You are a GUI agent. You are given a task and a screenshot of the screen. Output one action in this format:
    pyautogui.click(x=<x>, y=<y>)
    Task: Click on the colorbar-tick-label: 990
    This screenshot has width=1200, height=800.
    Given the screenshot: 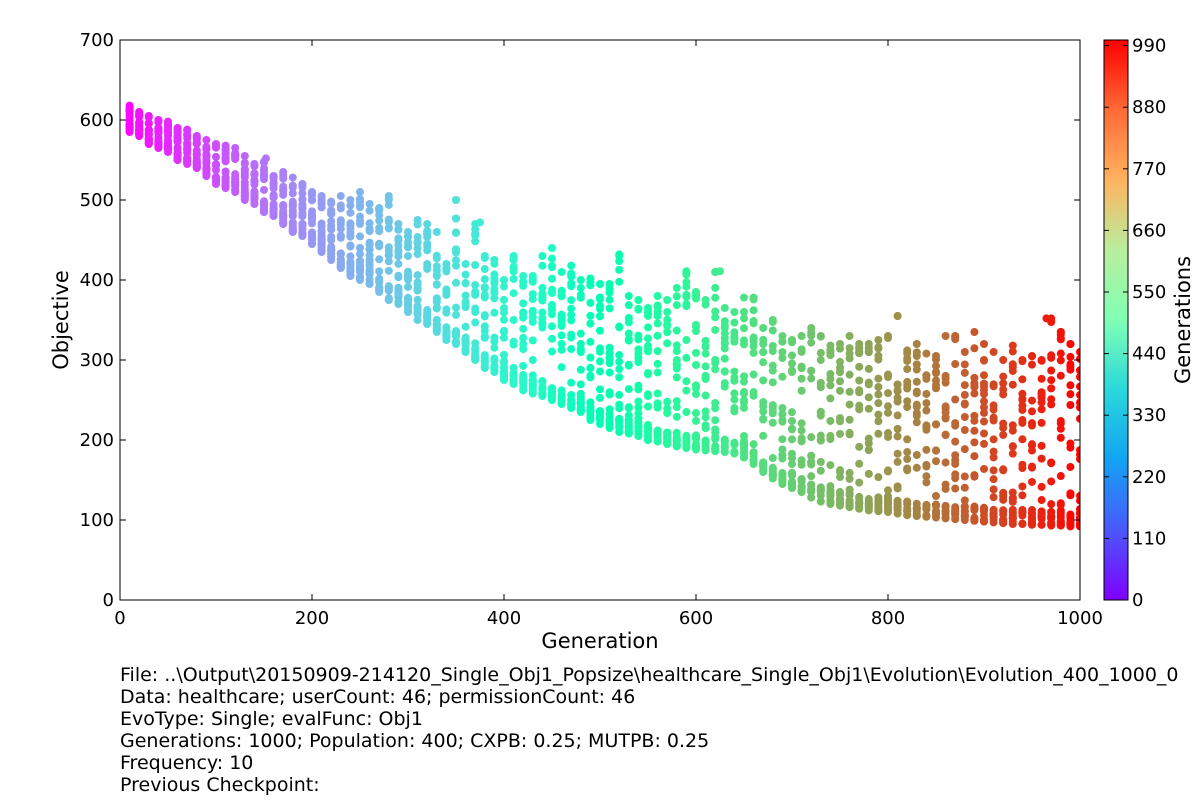 What is the action you would take?
    pyautogui.click(x=1149, y=46)
    